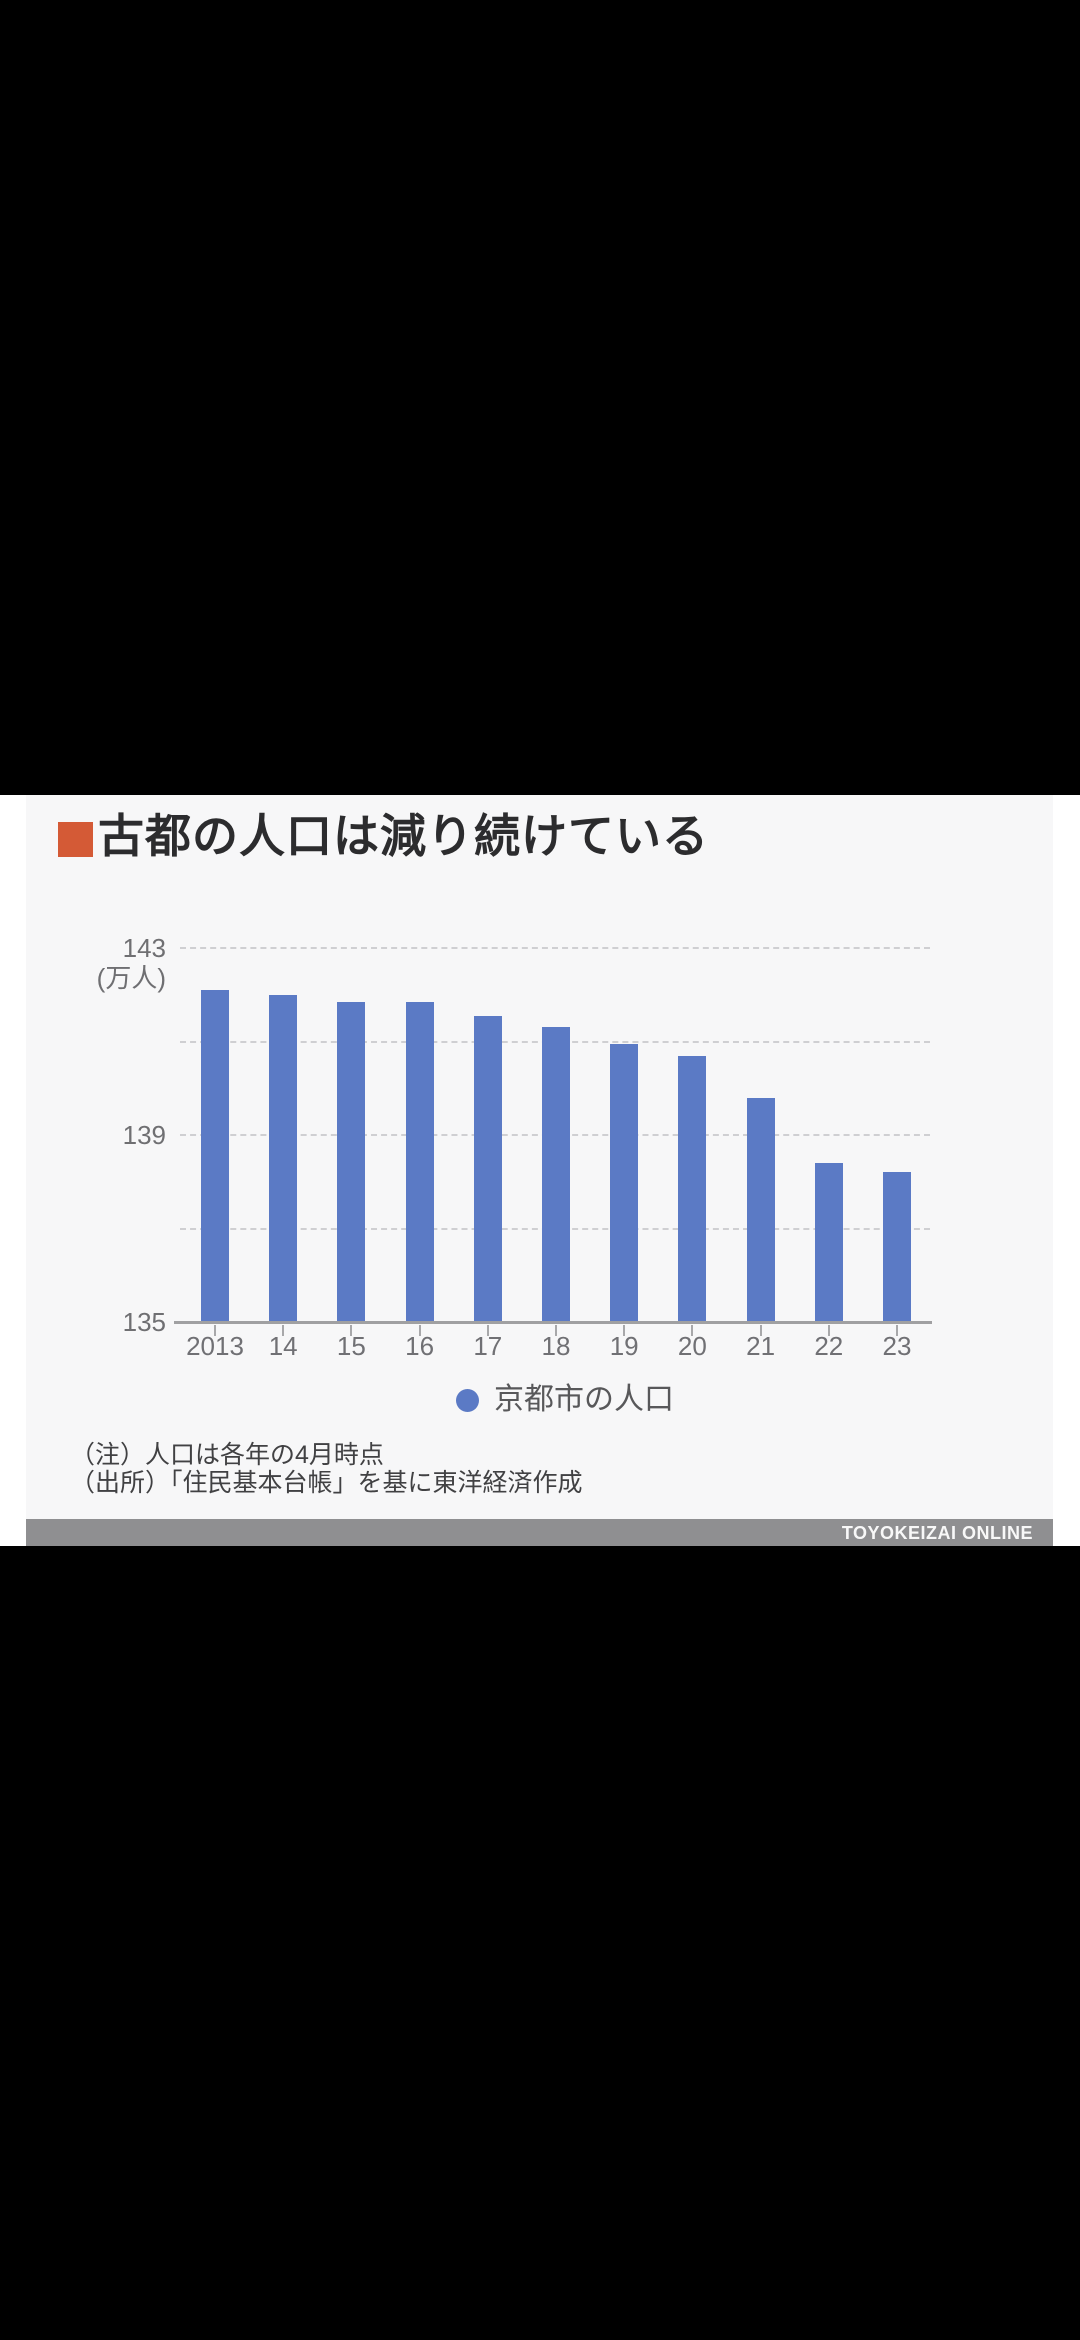  Describe the element at coordinates (144, 1135) in the screenshot. I see `y-axis-label-139: 139` at that location.